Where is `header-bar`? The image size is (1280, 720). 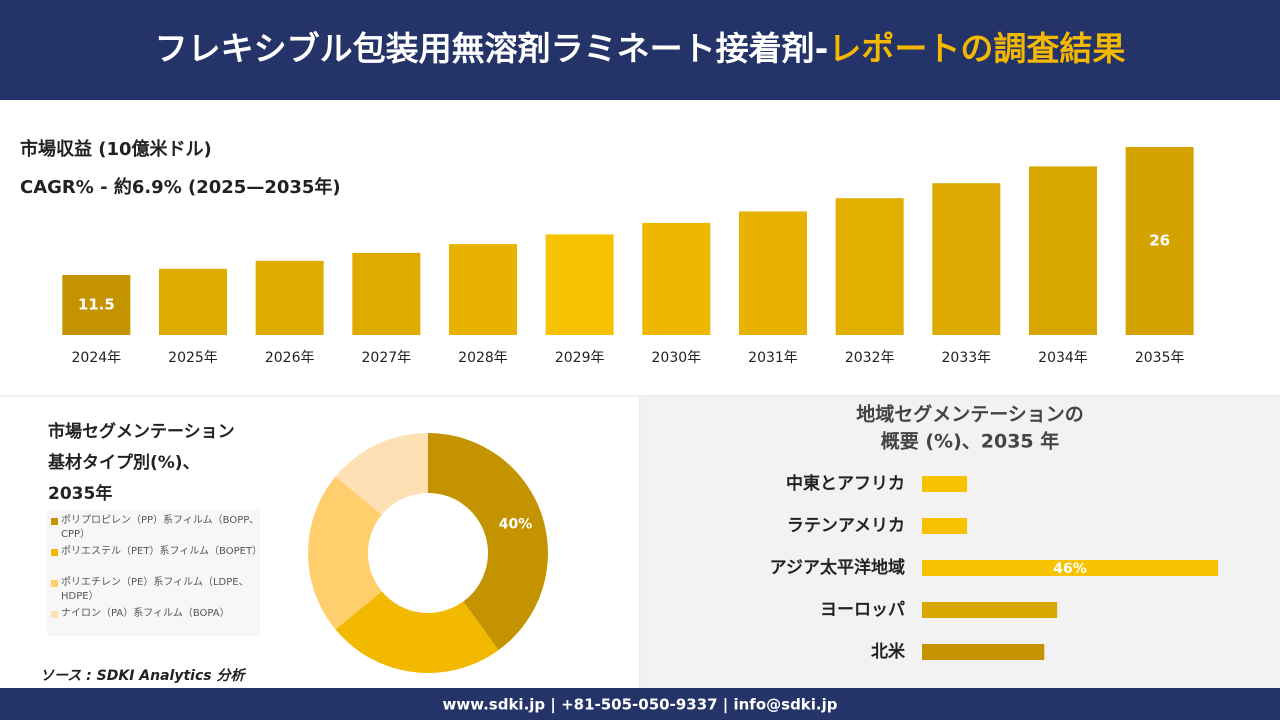
header-bar is located at coordinates (640, 50).